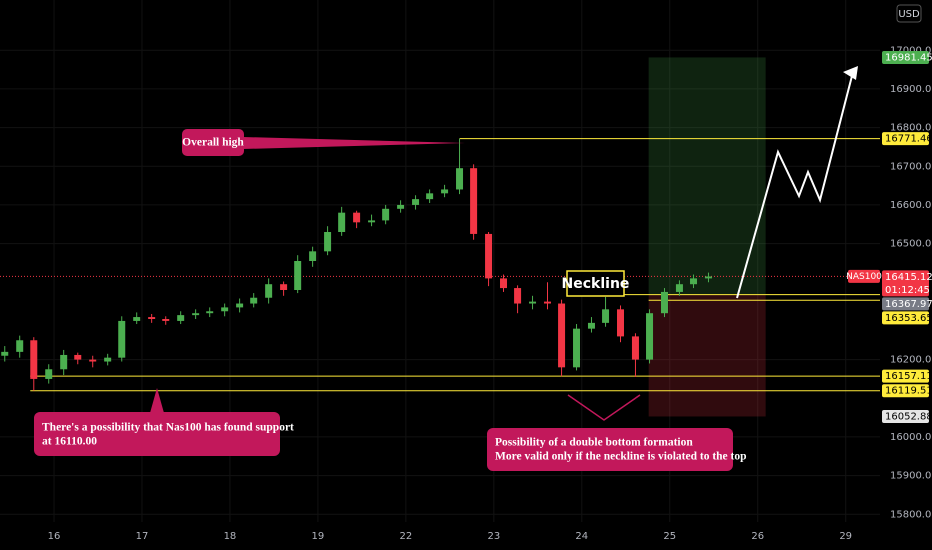 The image size is (932, 550). Describe the element at coordinates (911, 205) in the screenshot. I see `y-tick-label: 16600.00` at that location.